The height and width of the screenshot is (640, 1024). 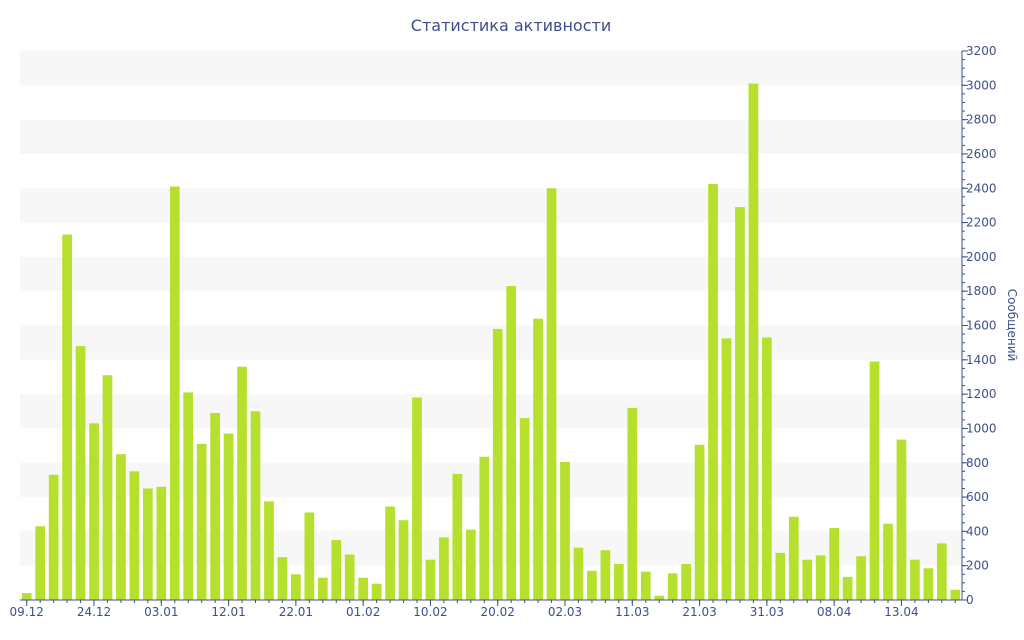 I want to click on y-tick-label: 2200, so click(x=981, y=223).